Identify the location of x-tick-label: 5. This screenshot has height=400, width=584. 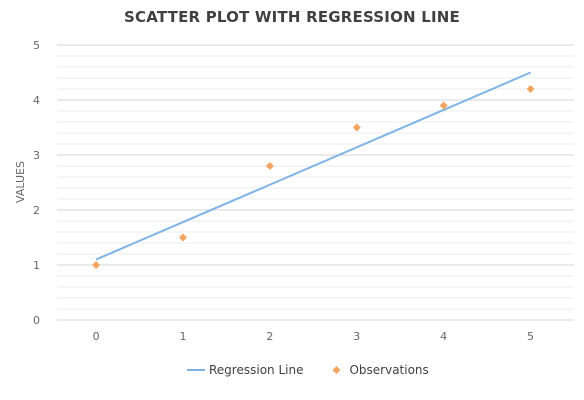
(530, 336).